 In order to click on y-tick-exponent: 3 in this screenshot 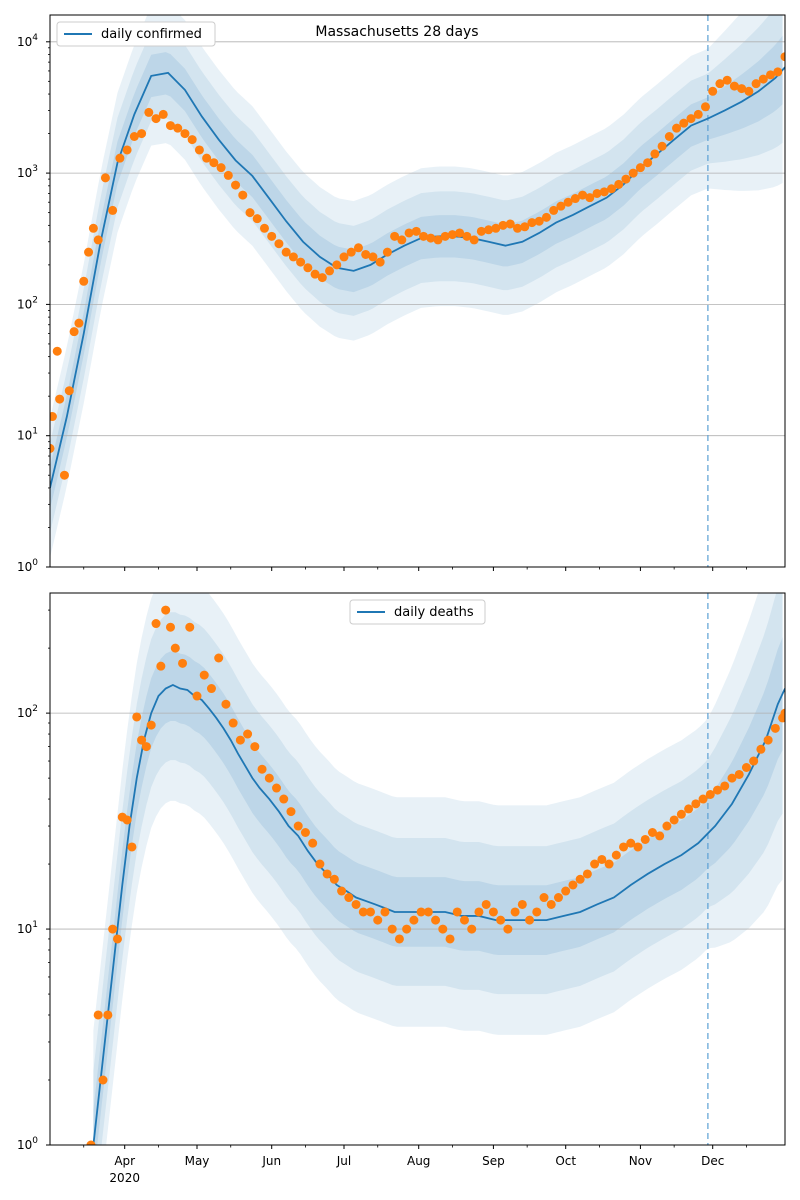, I will do `click(35, 169)`.